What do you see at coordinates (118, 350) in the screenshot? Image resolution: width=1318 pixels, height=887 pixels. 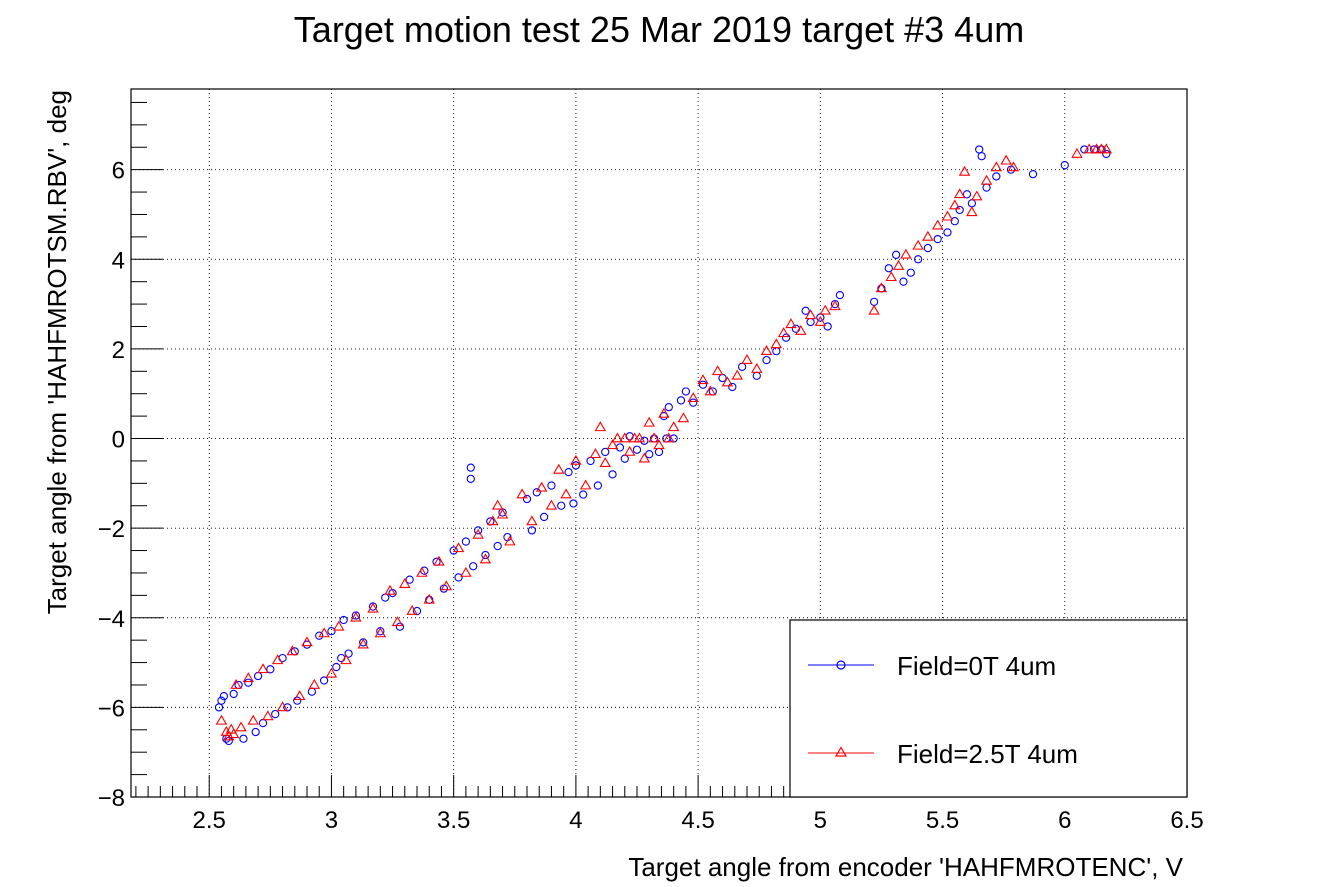 I see `y-tick-label: 2` at bounding box center [118, 350].